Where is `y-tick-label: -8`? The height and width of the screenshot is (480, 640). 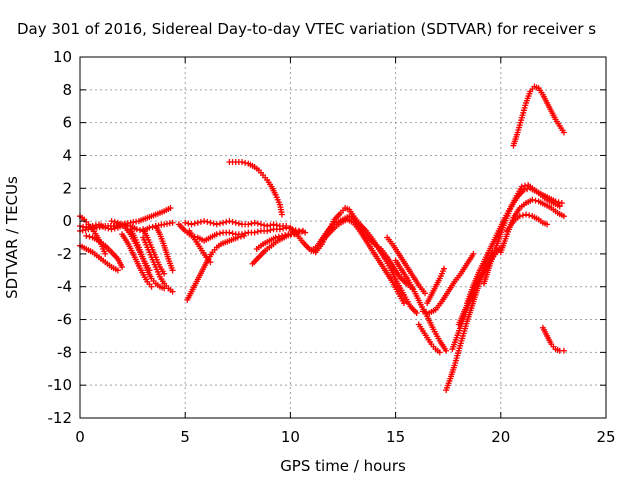
y-tick-label: -8 is located at coordinates (64, 352).